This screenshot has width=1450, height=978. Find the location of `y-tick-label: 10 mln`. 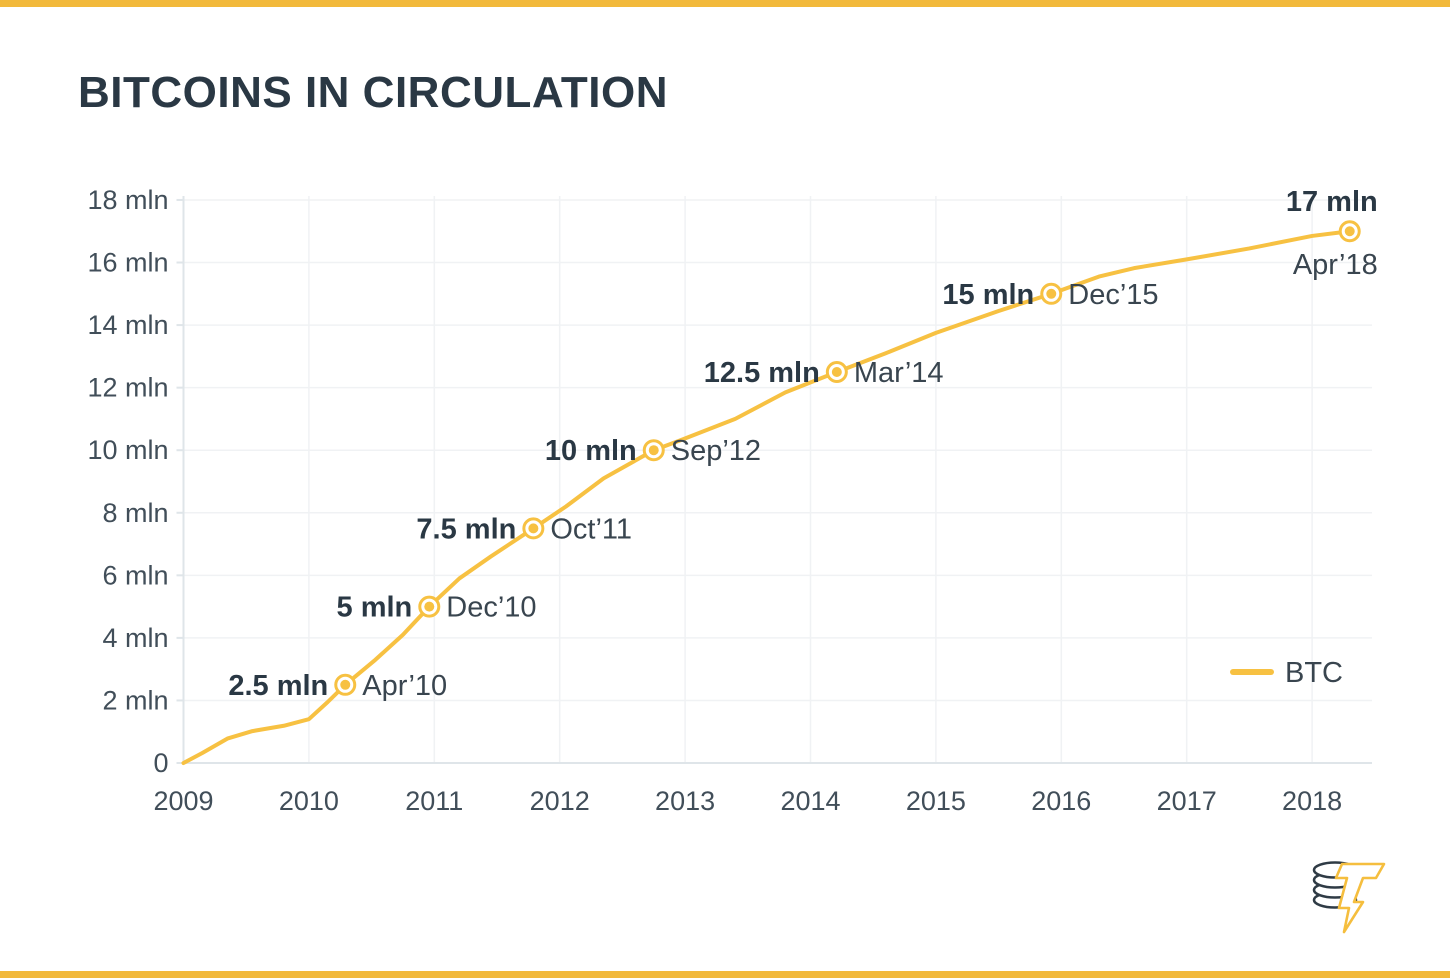

y-tick-label: 10 mln is located at coordinates (127, 450).